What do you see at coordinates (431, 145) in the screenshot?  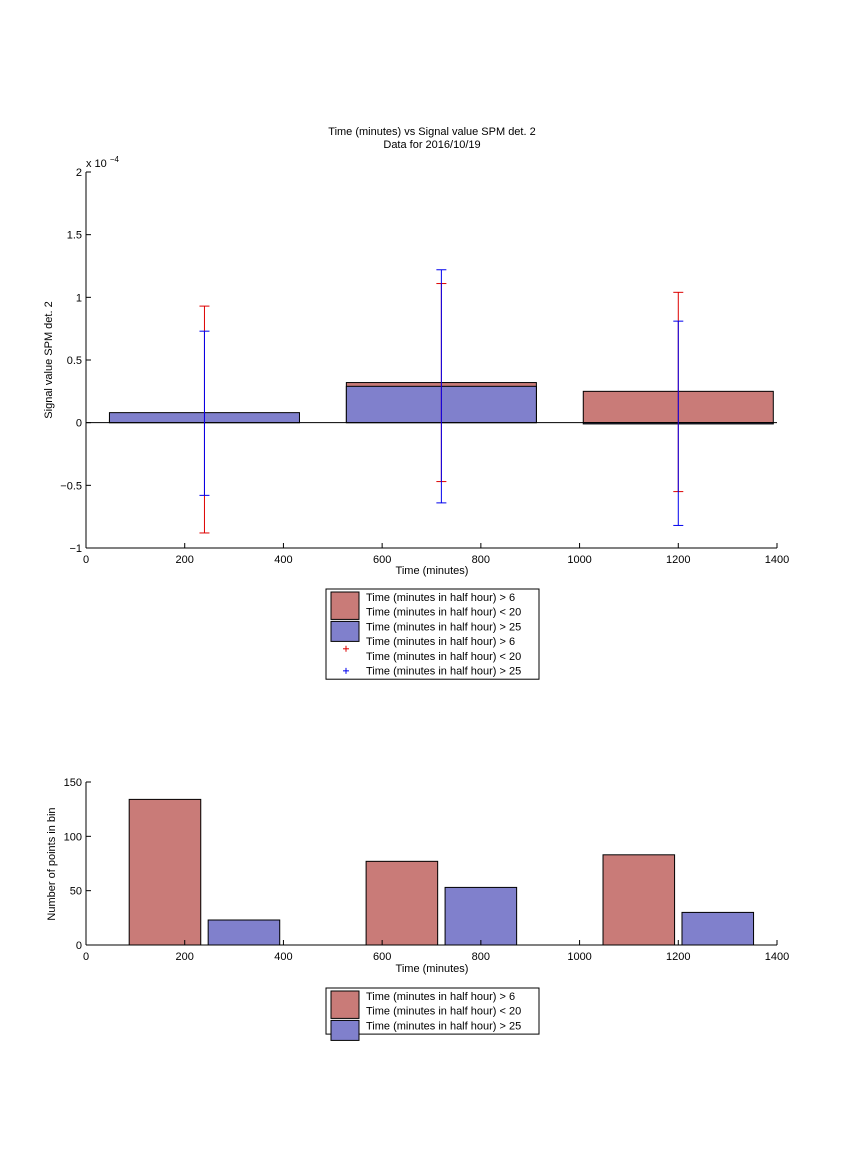 I see `chart-subtitle: Data for 2016/10/19` at bounding box center [431, 145].